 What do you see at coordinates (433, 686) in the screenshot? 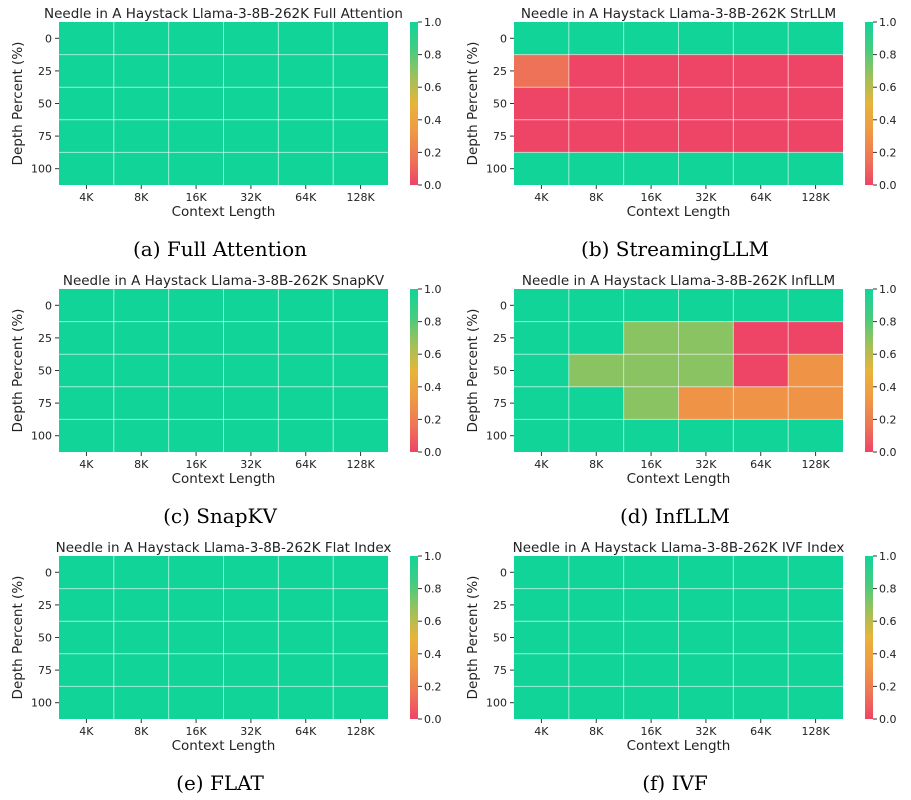
I see `colorbar-tick-label: 0.2` at bounding box center [433, 686].